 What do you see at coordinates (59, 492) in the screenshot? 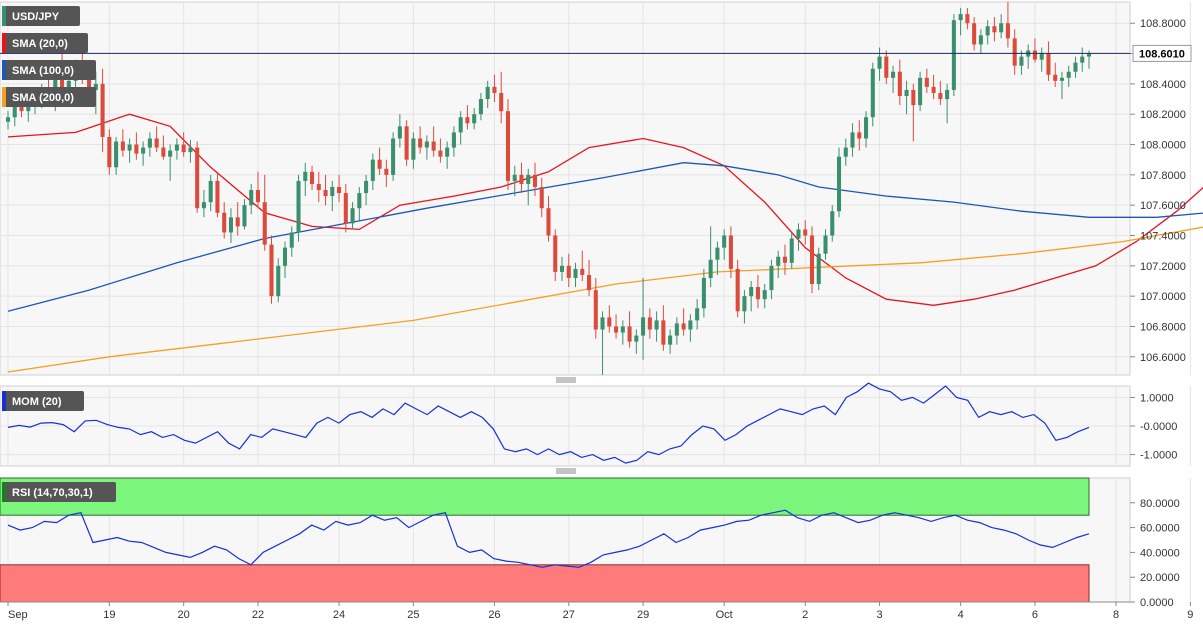
I see `legend-rsi: RSI (14,70,30,1)` at bounding box center [59, 492].